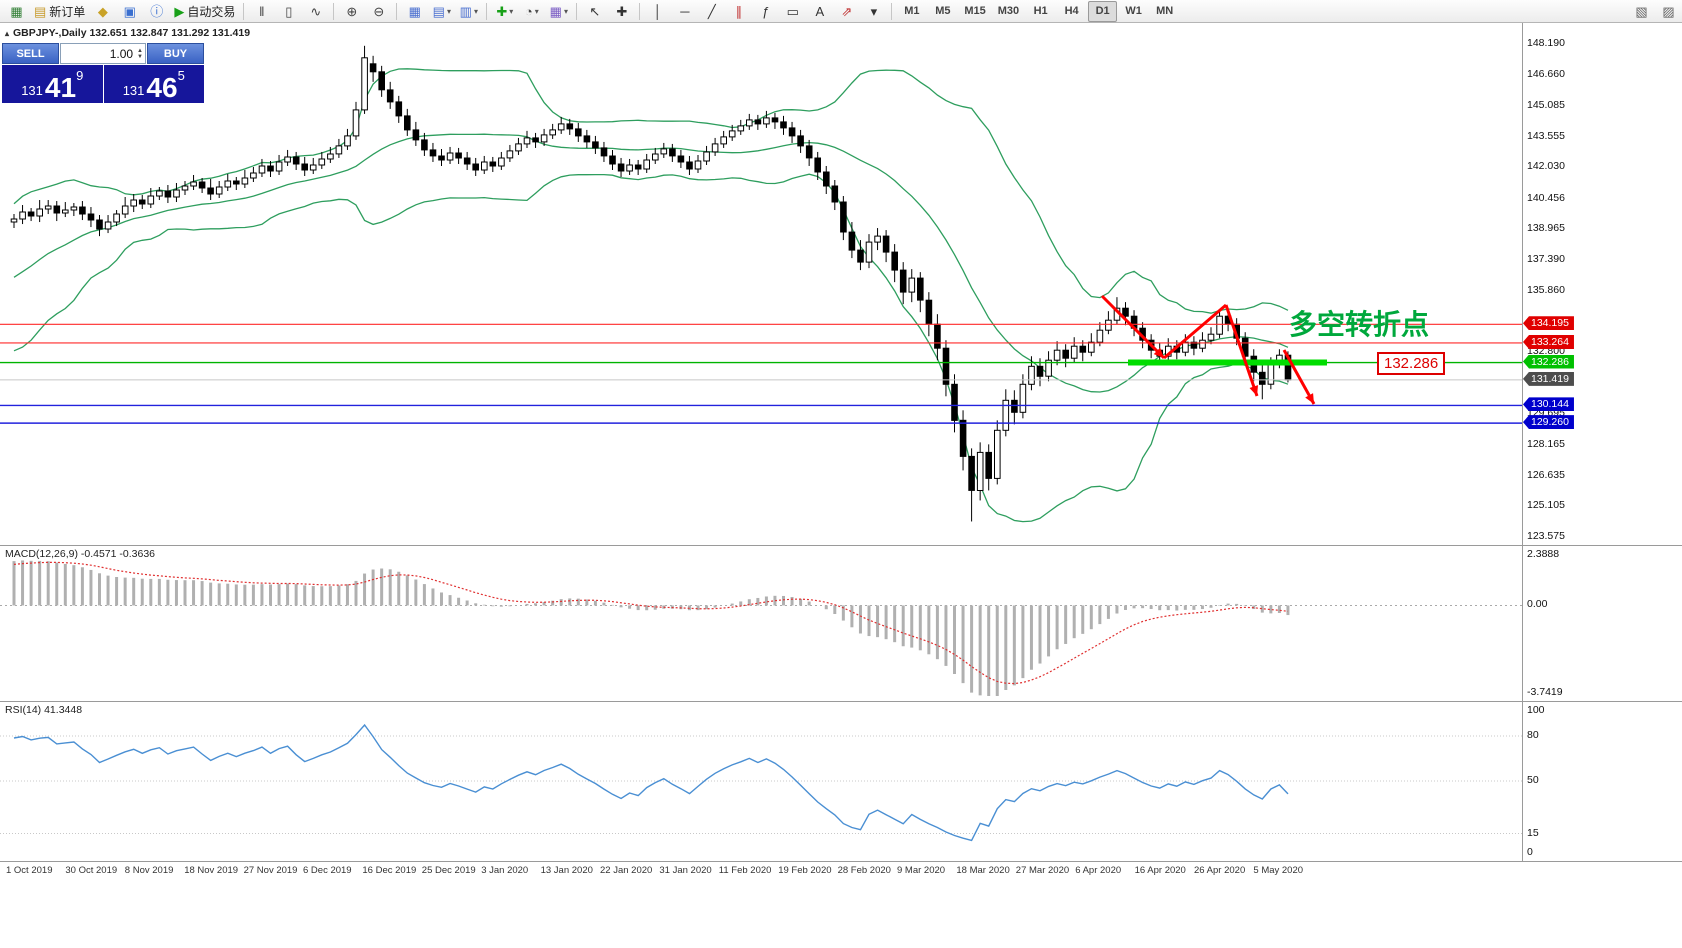 The width and height of the screenshot is (1682, 948). I want to click on arrows-button-icon: ⇗, so click(847, 11).